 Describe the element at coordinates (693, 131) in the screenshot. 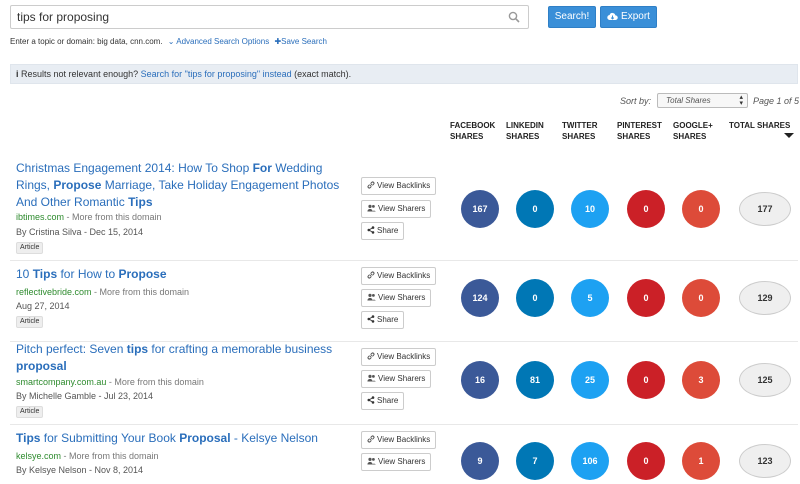

I see `col-google-shares: GOOGLE+ SHARES` at that location.